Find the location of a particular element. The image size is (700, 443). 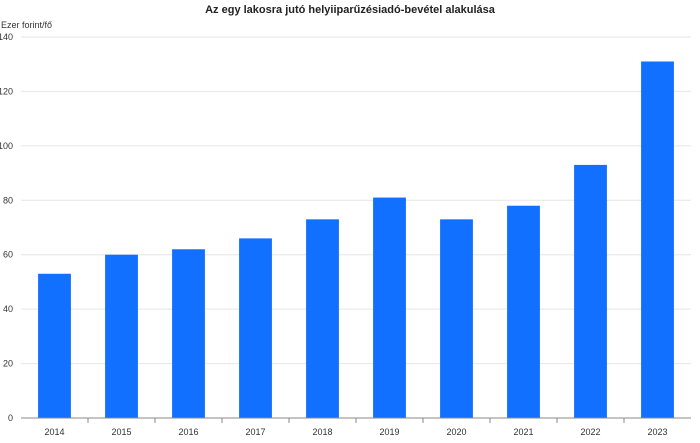

bar-2014 is located at coordinates (54, 345).